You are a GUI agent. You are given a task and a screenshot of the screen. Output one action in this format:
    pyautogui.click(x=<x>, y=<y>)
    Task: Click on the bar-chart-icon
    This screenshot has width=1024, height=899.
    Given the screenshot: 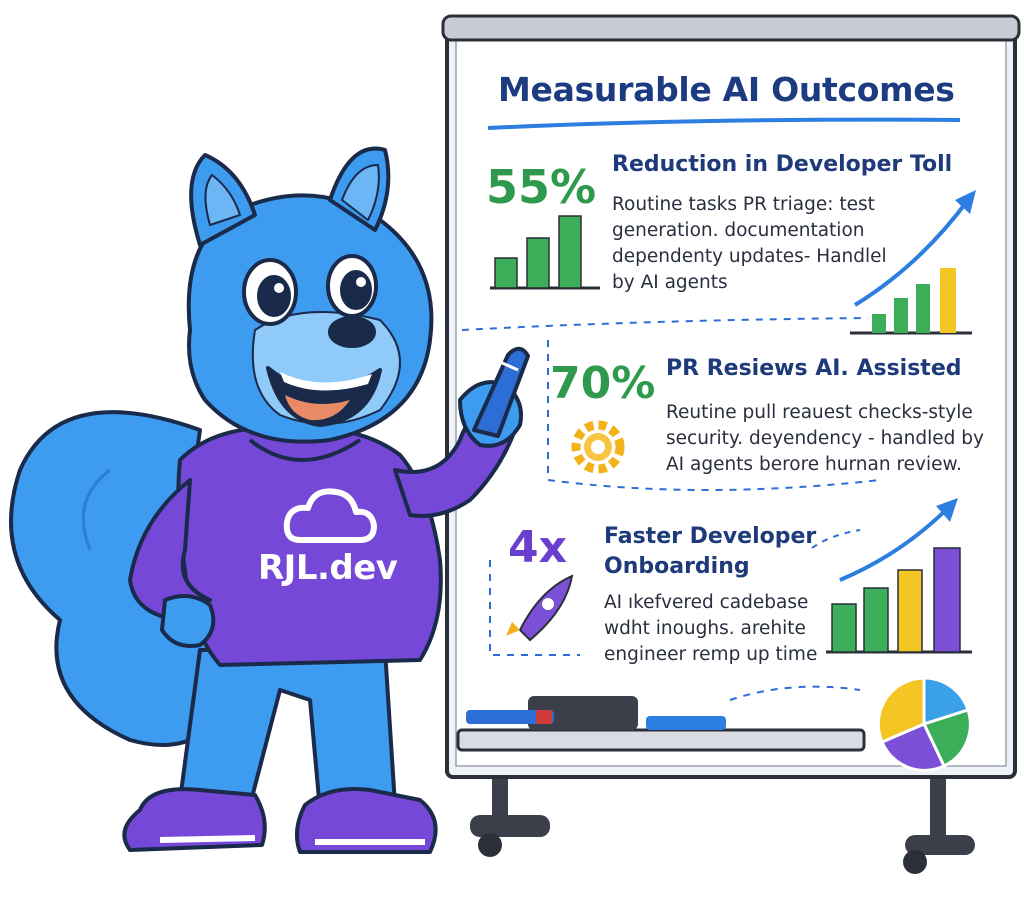 What is the action you would take?
    pyautogui.click(x=545, y=252)
    